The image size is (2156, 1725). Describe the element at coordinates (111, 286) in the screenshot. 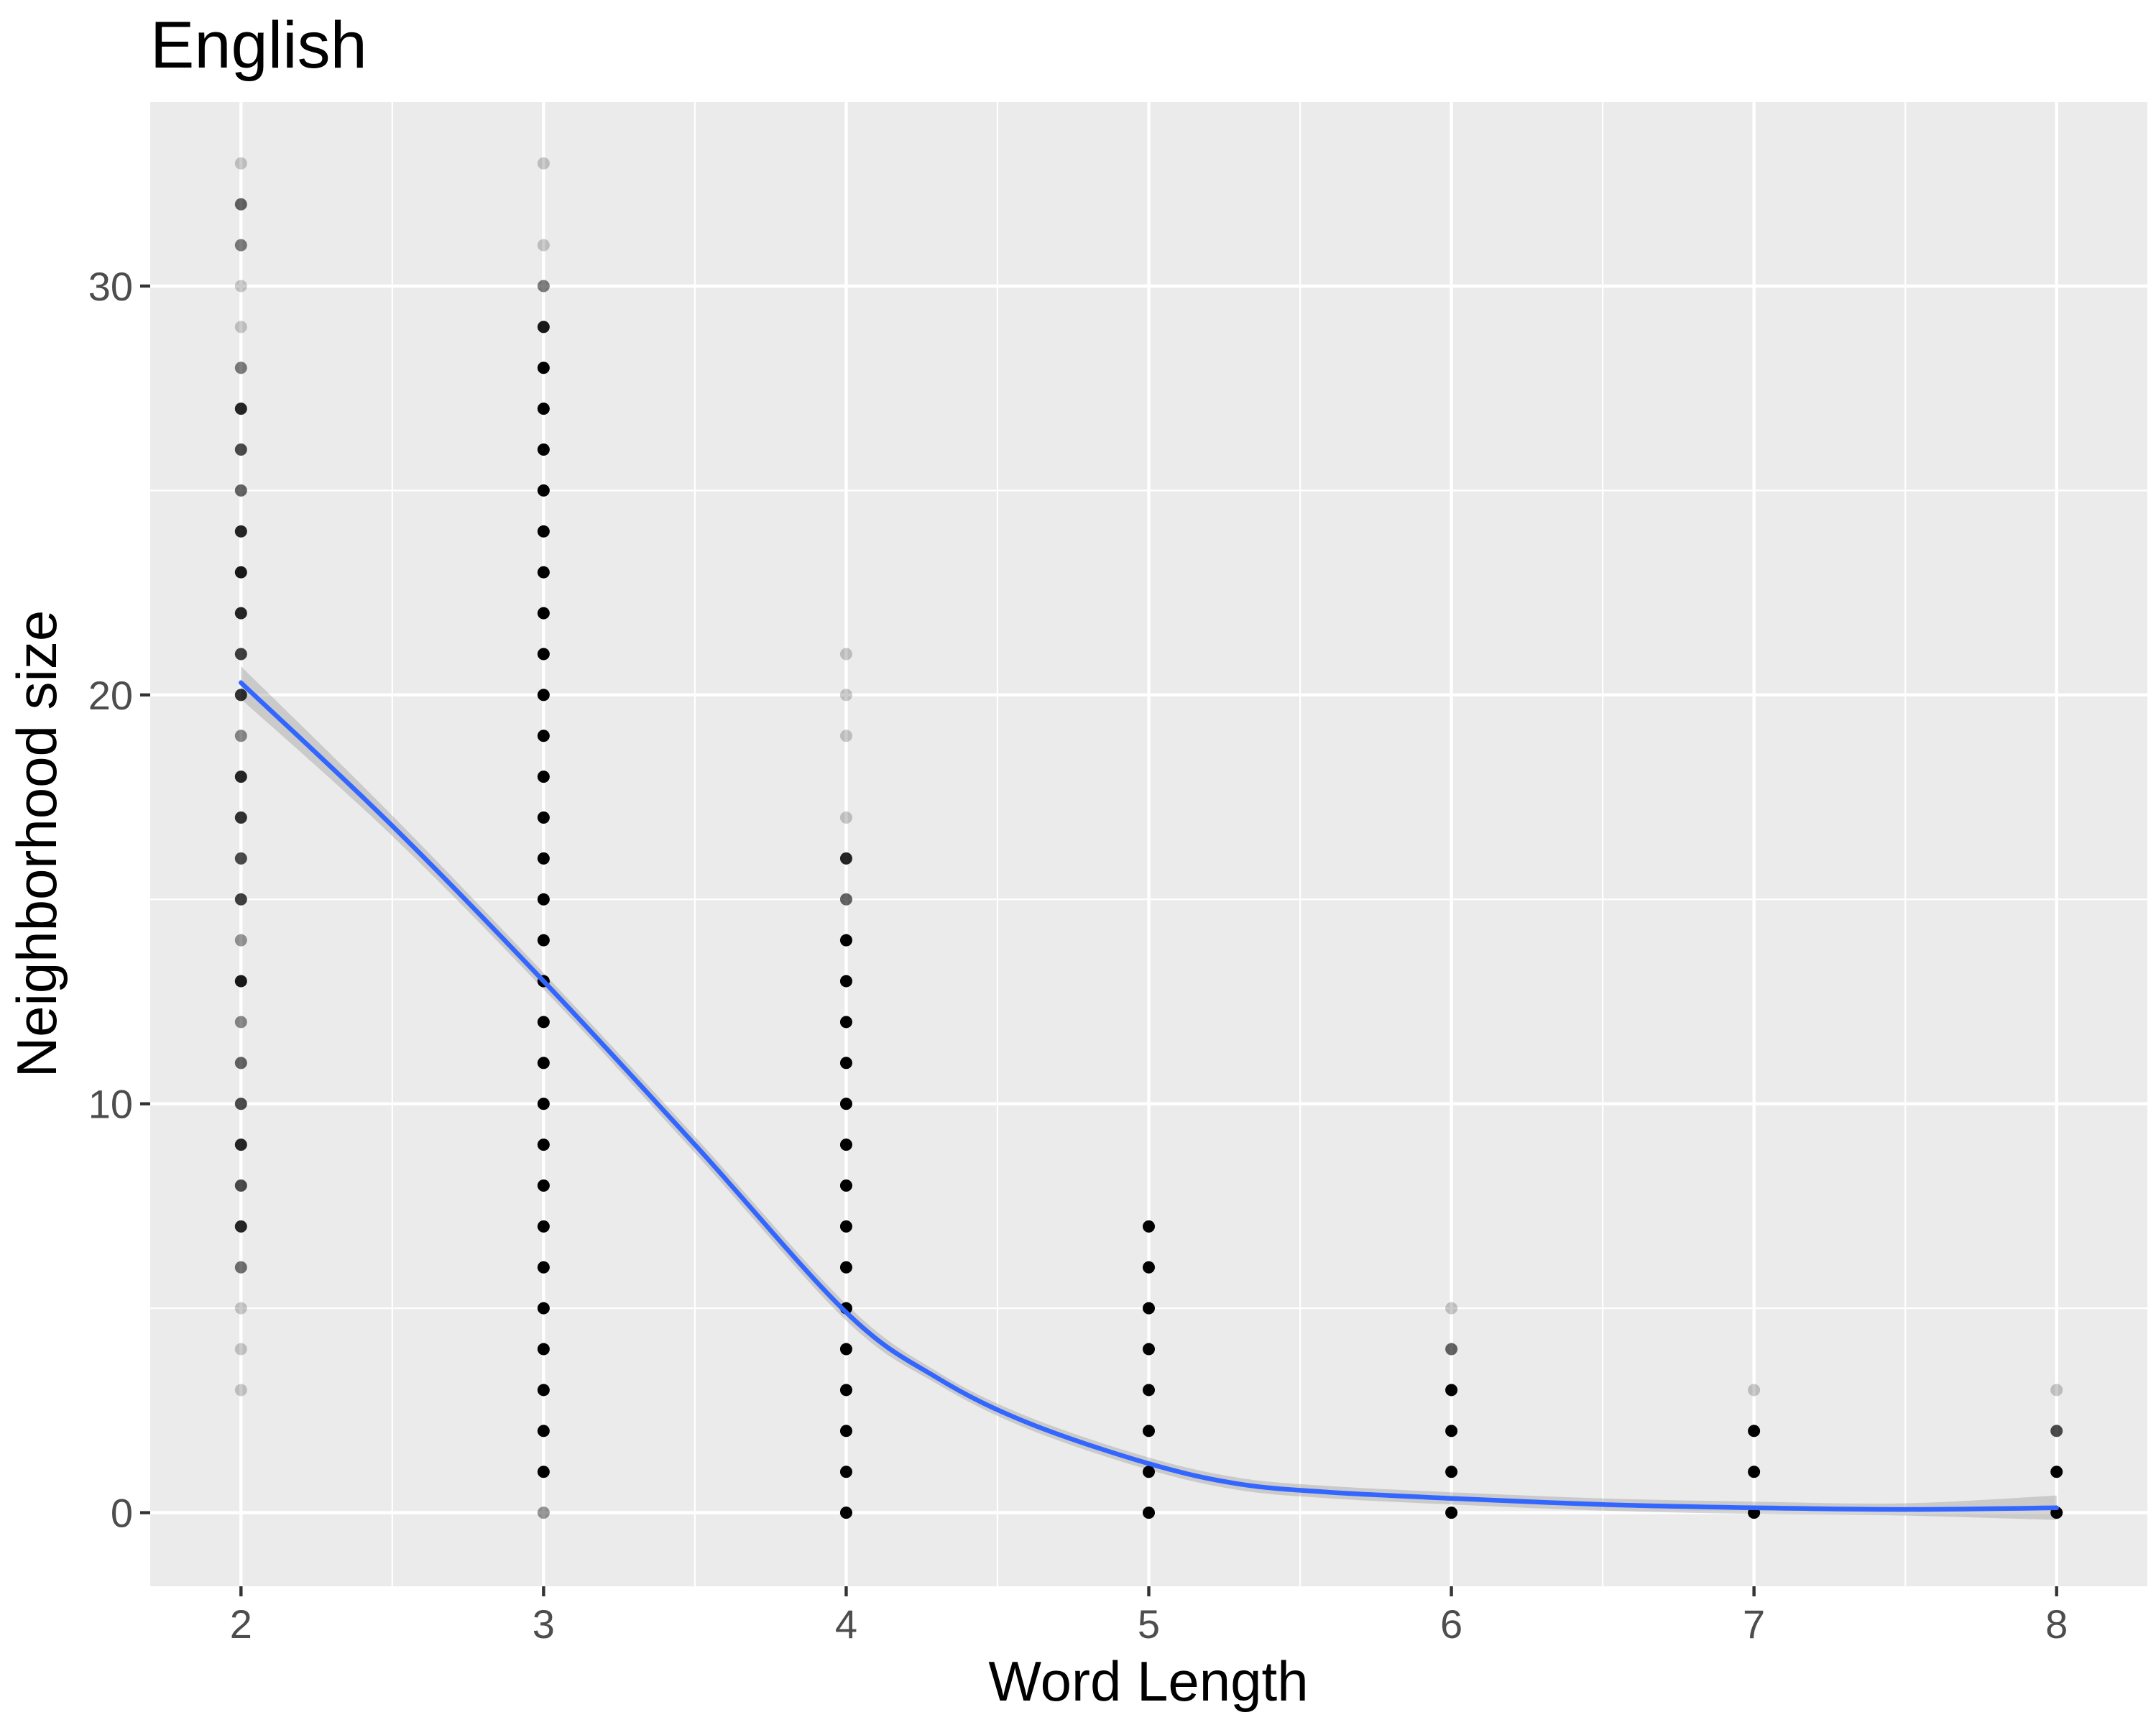

I see `y-tick-label: 30` at that location.